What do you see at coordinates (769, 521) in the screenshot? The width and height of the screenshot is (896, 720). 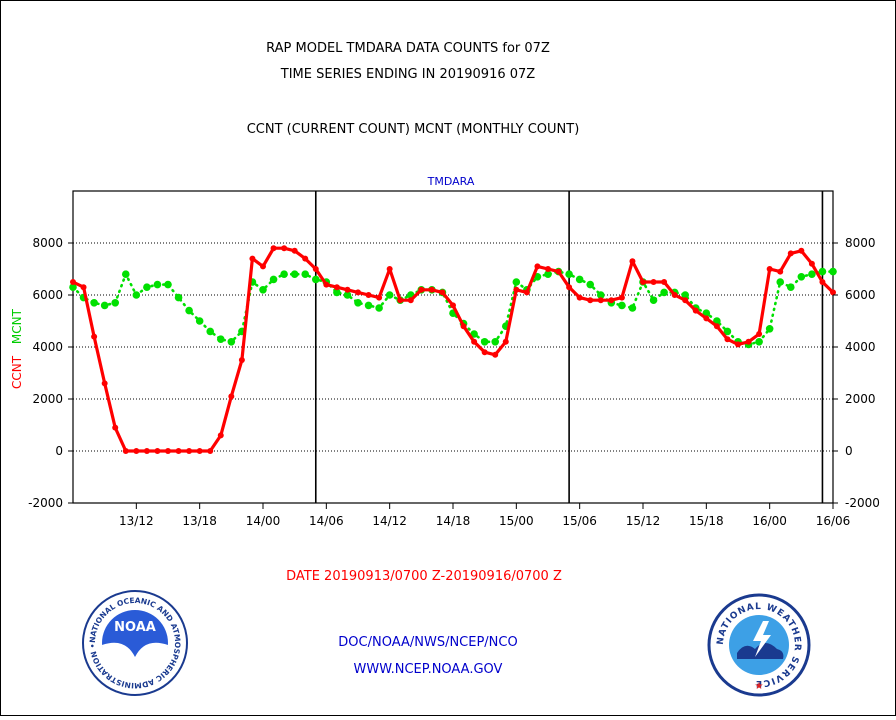 I see `x-tick-label: 16/00` at bounding box center [769, 521].